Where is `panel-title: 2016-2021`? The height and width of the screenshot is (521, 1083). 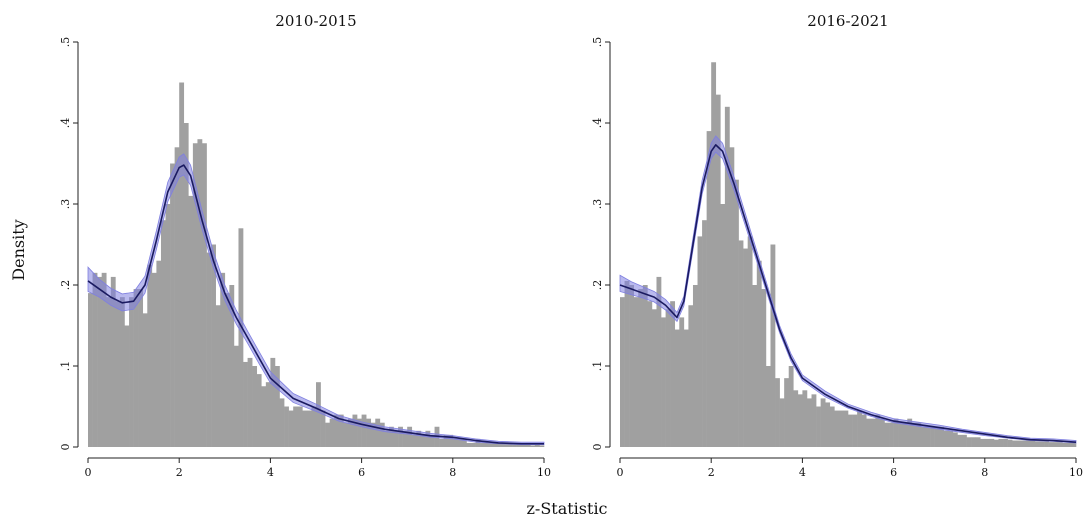
panel-title: 2016-2021 is located at coordinates (847, 21).